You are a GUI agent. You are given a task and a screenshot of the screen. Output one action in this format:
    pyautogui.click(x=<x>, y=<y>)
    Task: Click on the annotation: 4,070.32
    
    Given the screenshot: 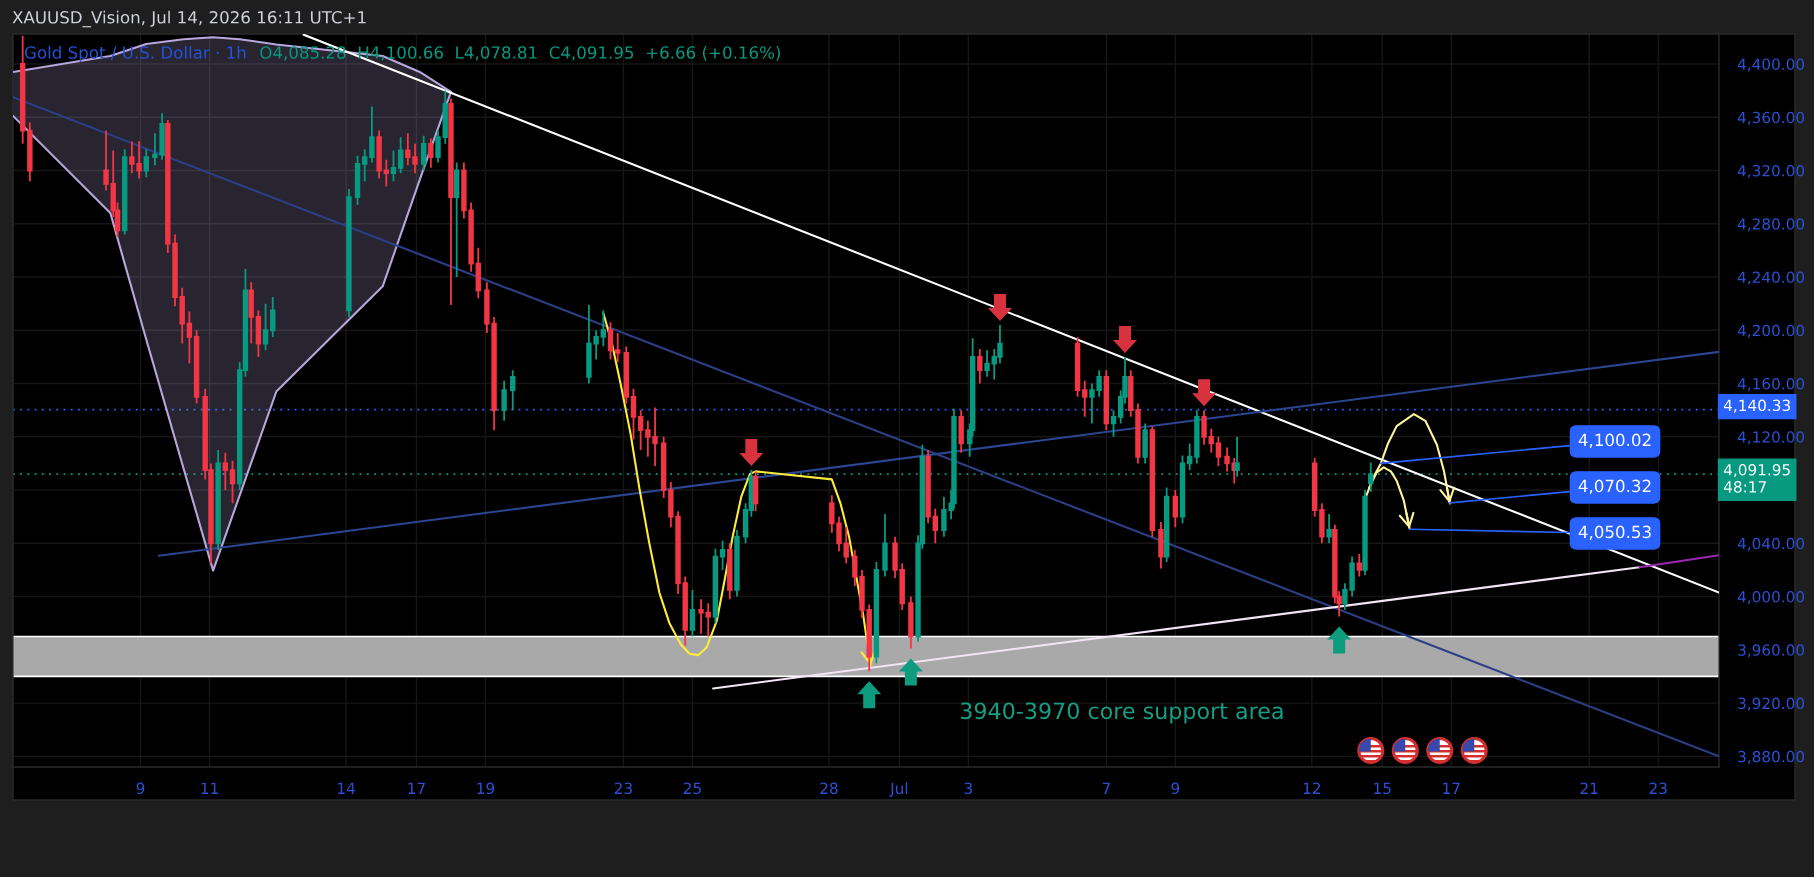 What is the action you would take?
    pyautogui.click(x=1614, y=486)
    